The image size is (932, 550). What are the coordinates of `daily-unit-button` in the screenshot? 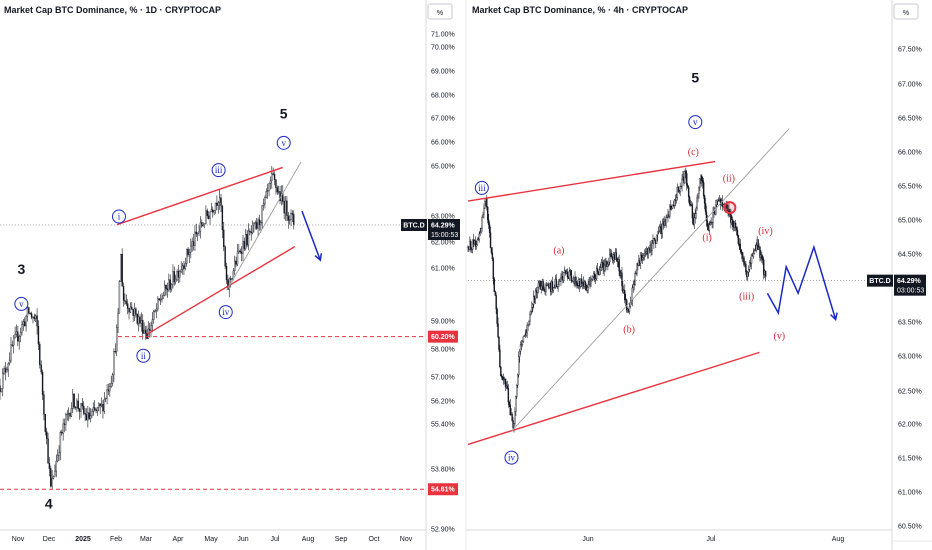 It's located at (440, 11).